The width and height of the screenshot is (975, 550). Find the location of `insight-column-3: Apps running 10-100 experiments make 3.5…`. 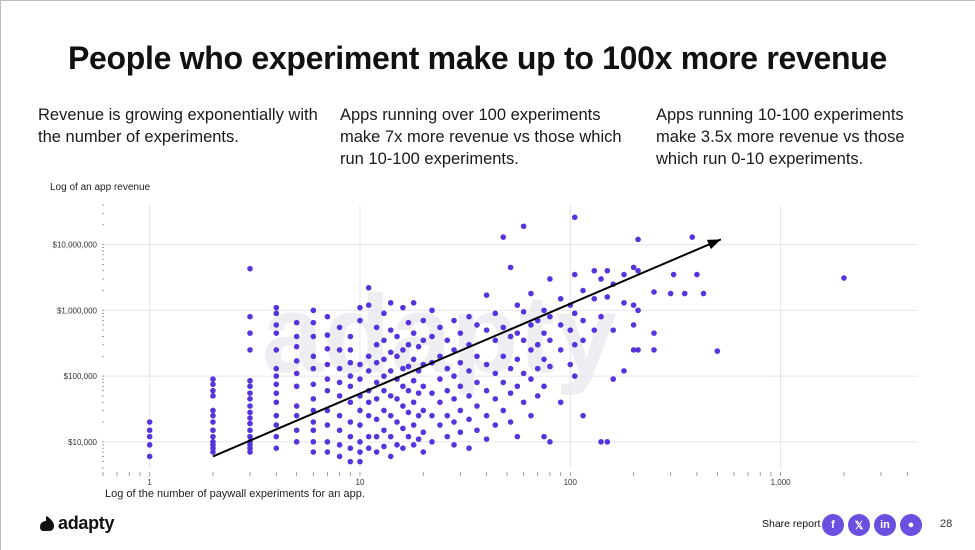

insight-column-3: Apps running 10-100 experiments make 3.5… is located at coordinates (780, 137).